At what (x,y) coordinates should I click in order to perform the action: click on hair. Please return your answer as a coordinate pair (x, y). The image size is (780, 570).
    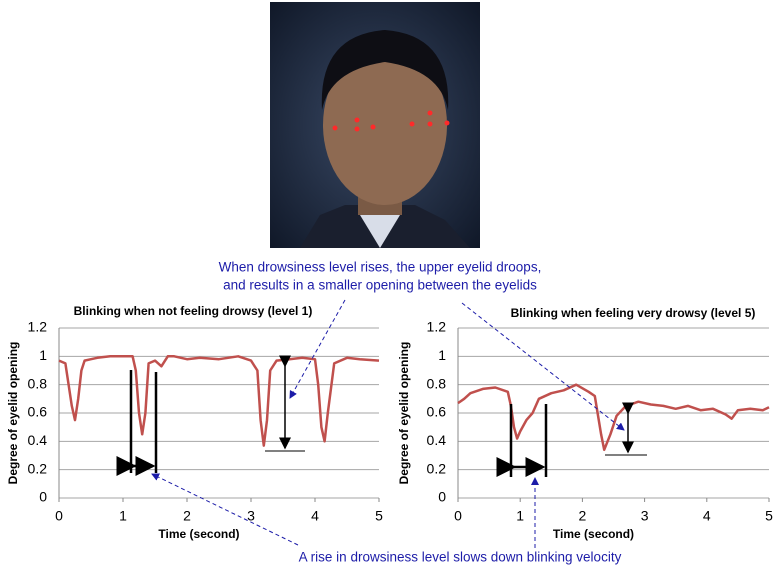
    Looking at the image, I should click on (385, 70).